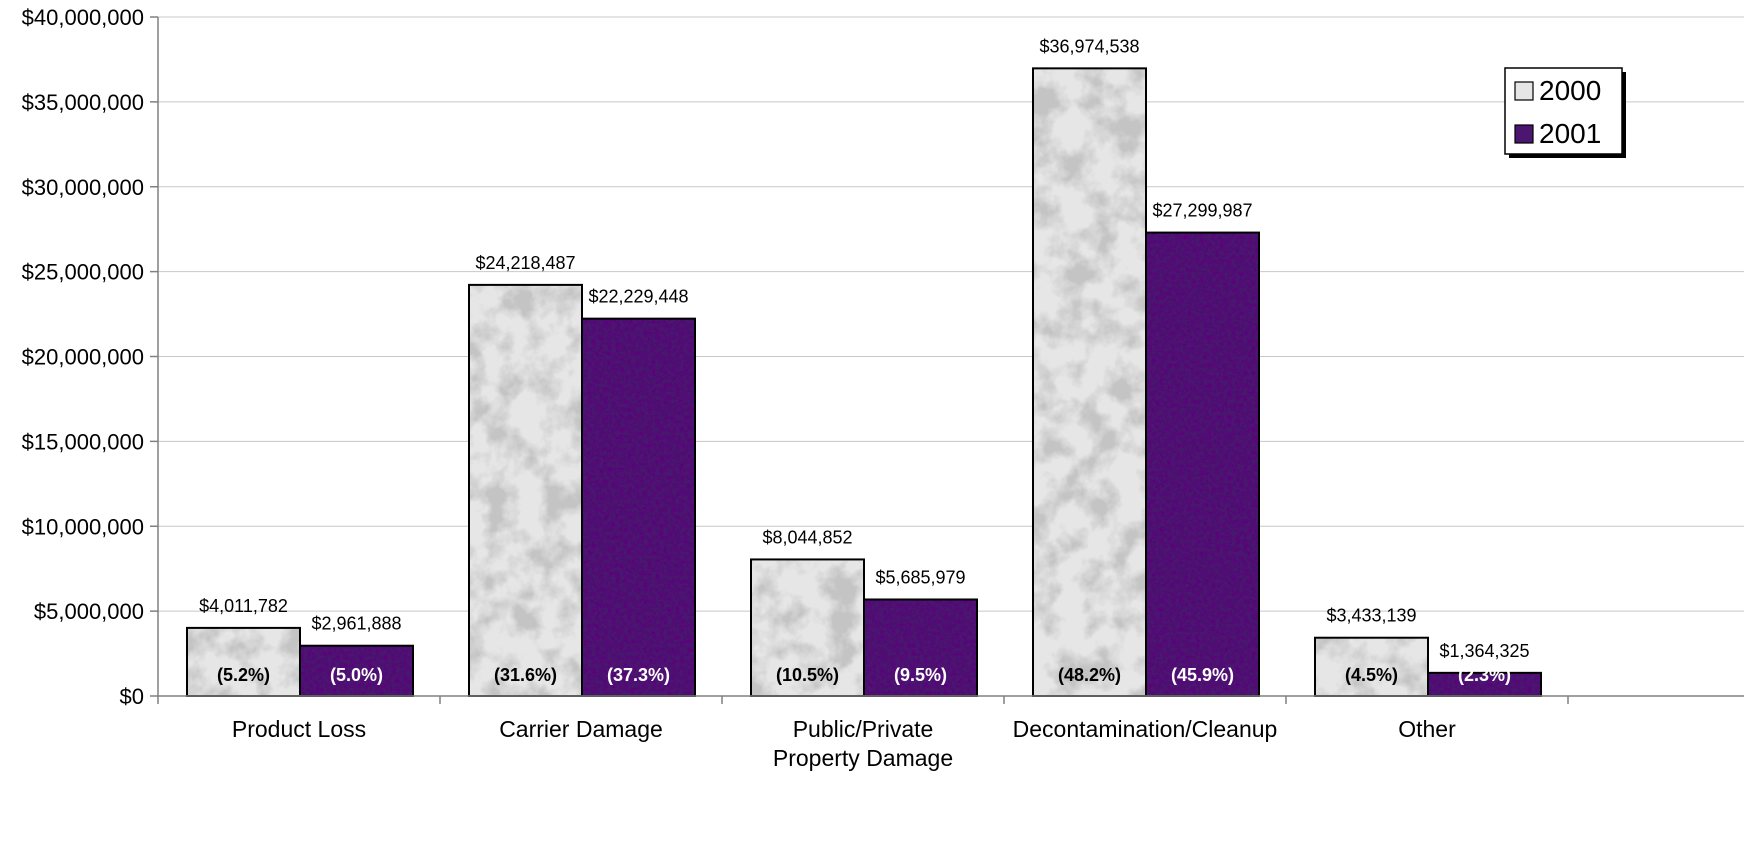 This screenshot has height=857, width=1744. I want to click on data-label-percent: (48.2%), so click(1089, 675).